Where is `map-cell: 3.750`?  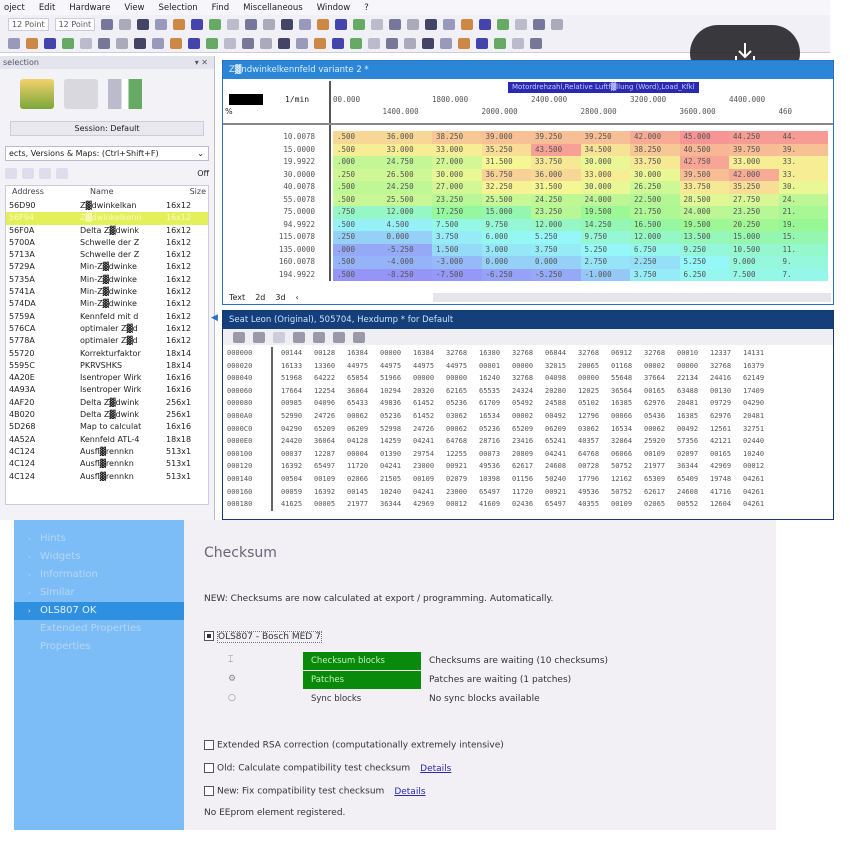 map-cell: 3.750 is located at coordinates (556, 249).